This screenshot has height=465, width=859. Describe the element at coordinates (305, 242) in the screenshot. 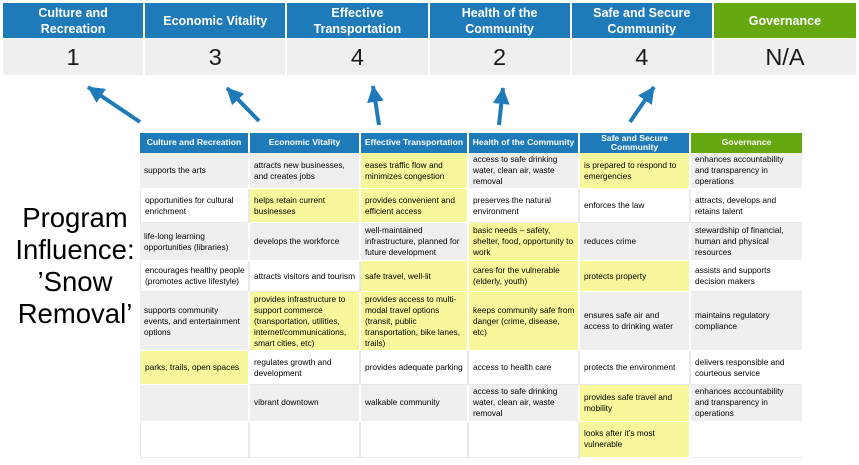

I see `matrix-cell-r3-c2: develops the workforce` at that location.